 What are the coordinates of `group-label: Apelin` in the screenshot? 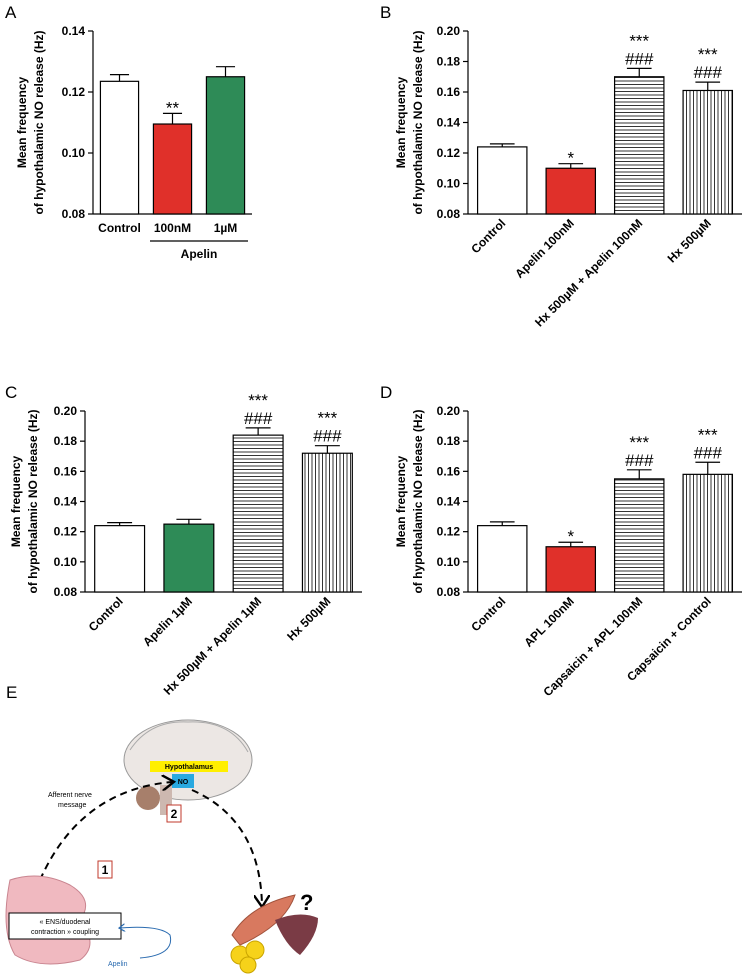 It's located at (199, 254).